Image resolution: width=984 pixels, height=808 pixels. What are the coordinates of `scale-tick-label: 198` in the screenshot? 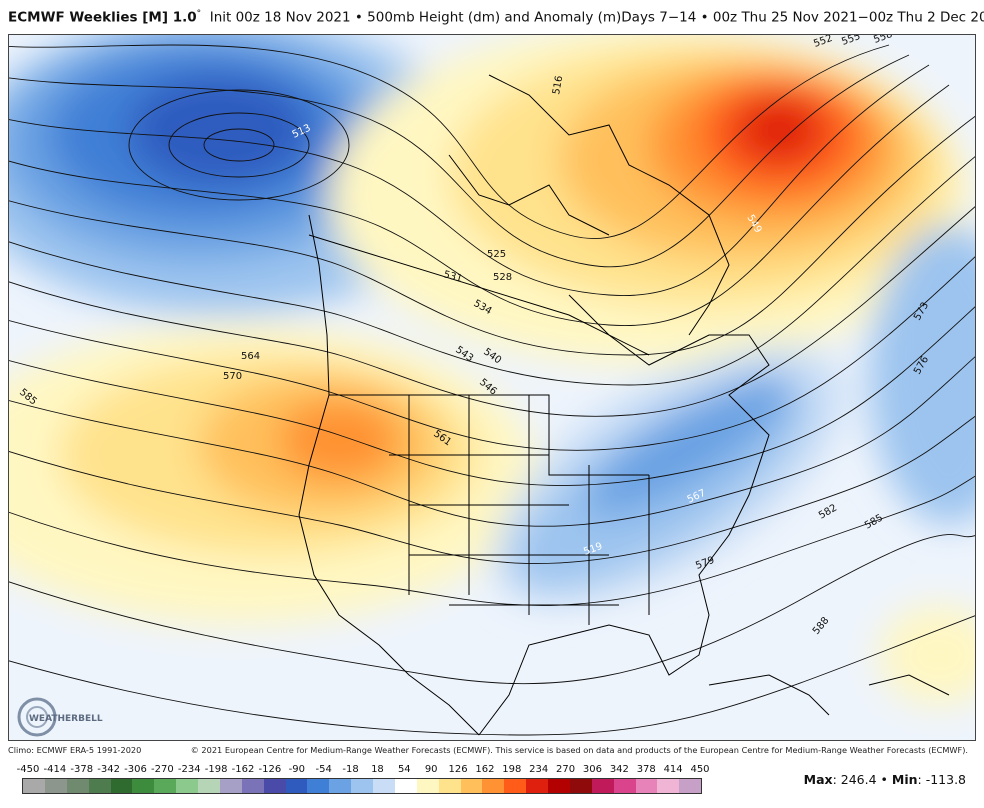 It's located at (512, 769).